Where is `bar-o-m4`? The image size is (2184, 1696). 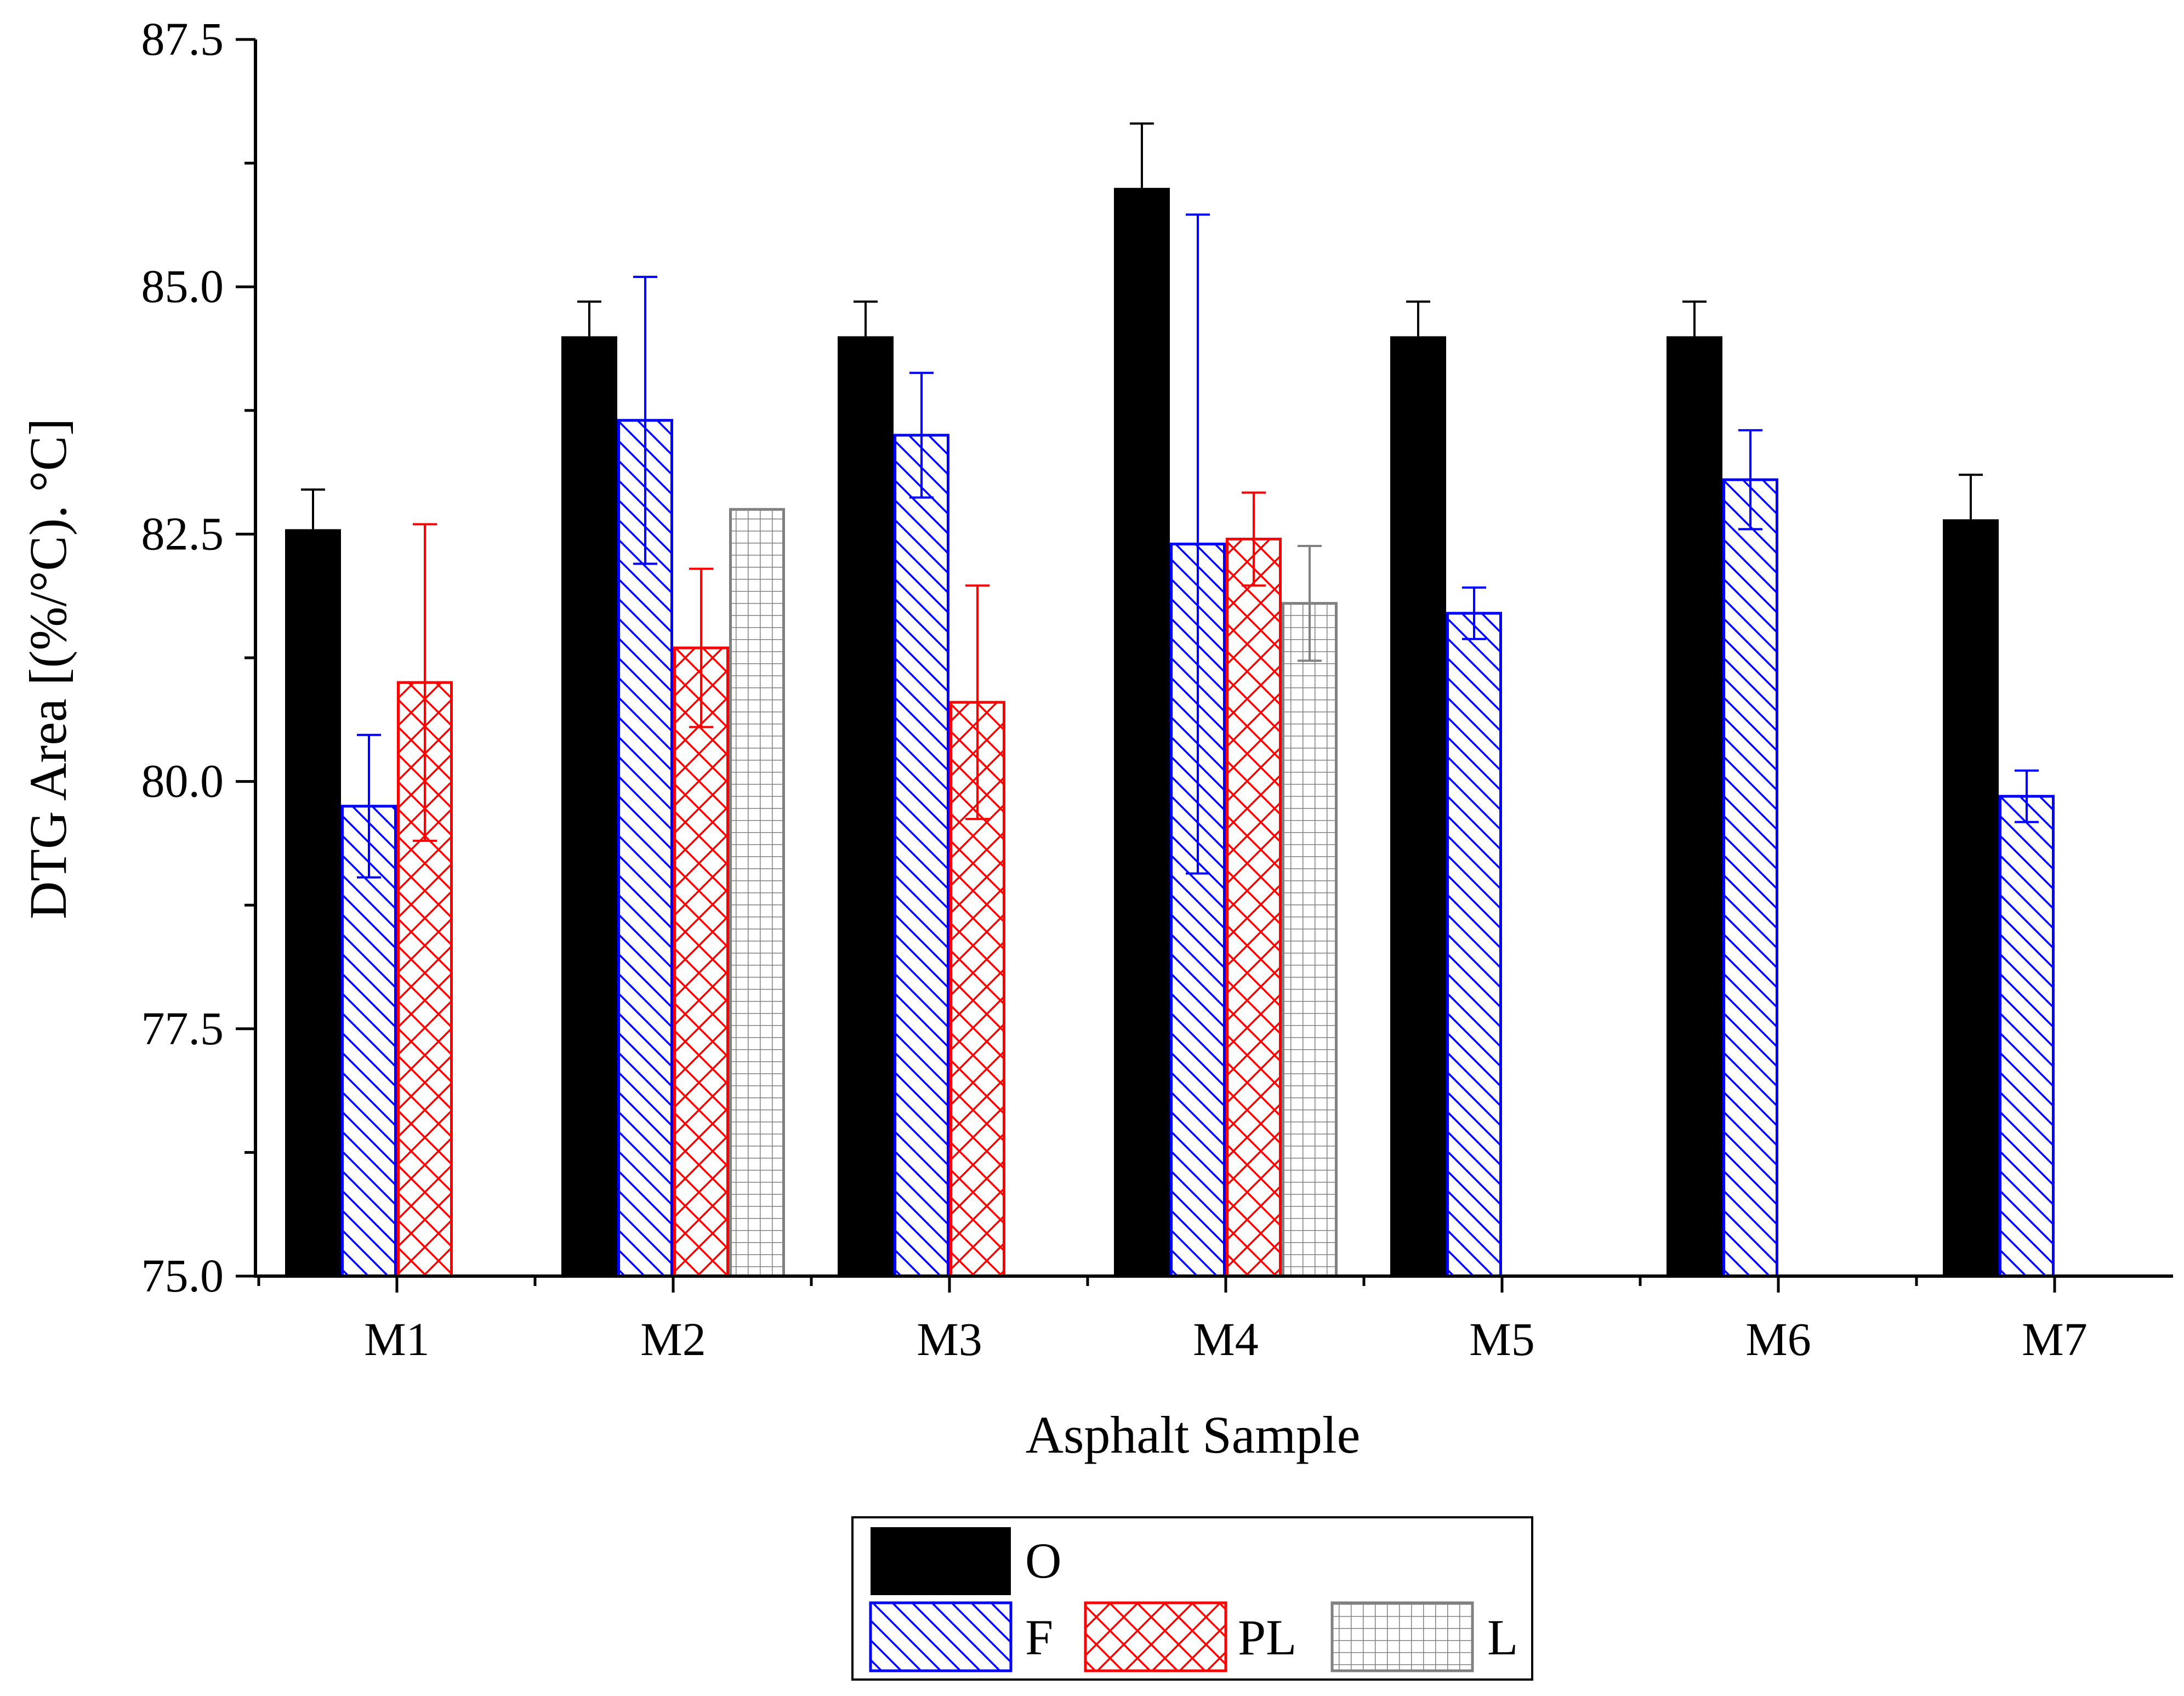 bar-o-m4 is located at coordinates (1142, 732).